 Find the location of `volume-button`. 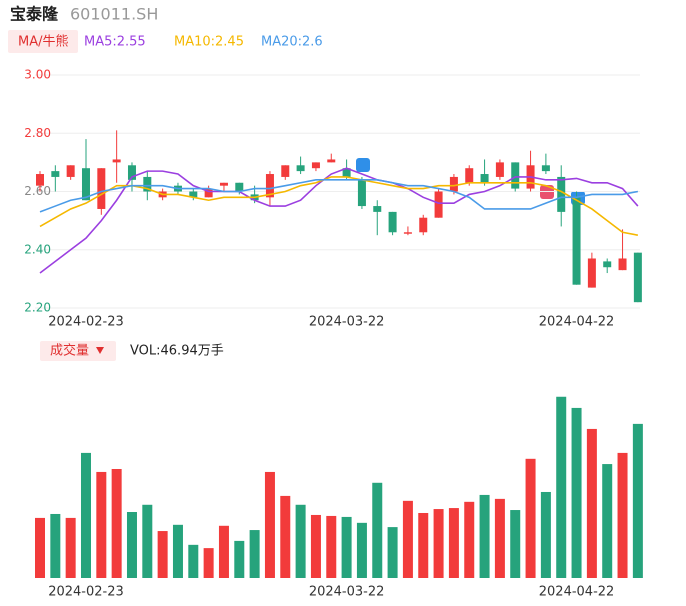

volume-button is located at coordinates (78, 351).